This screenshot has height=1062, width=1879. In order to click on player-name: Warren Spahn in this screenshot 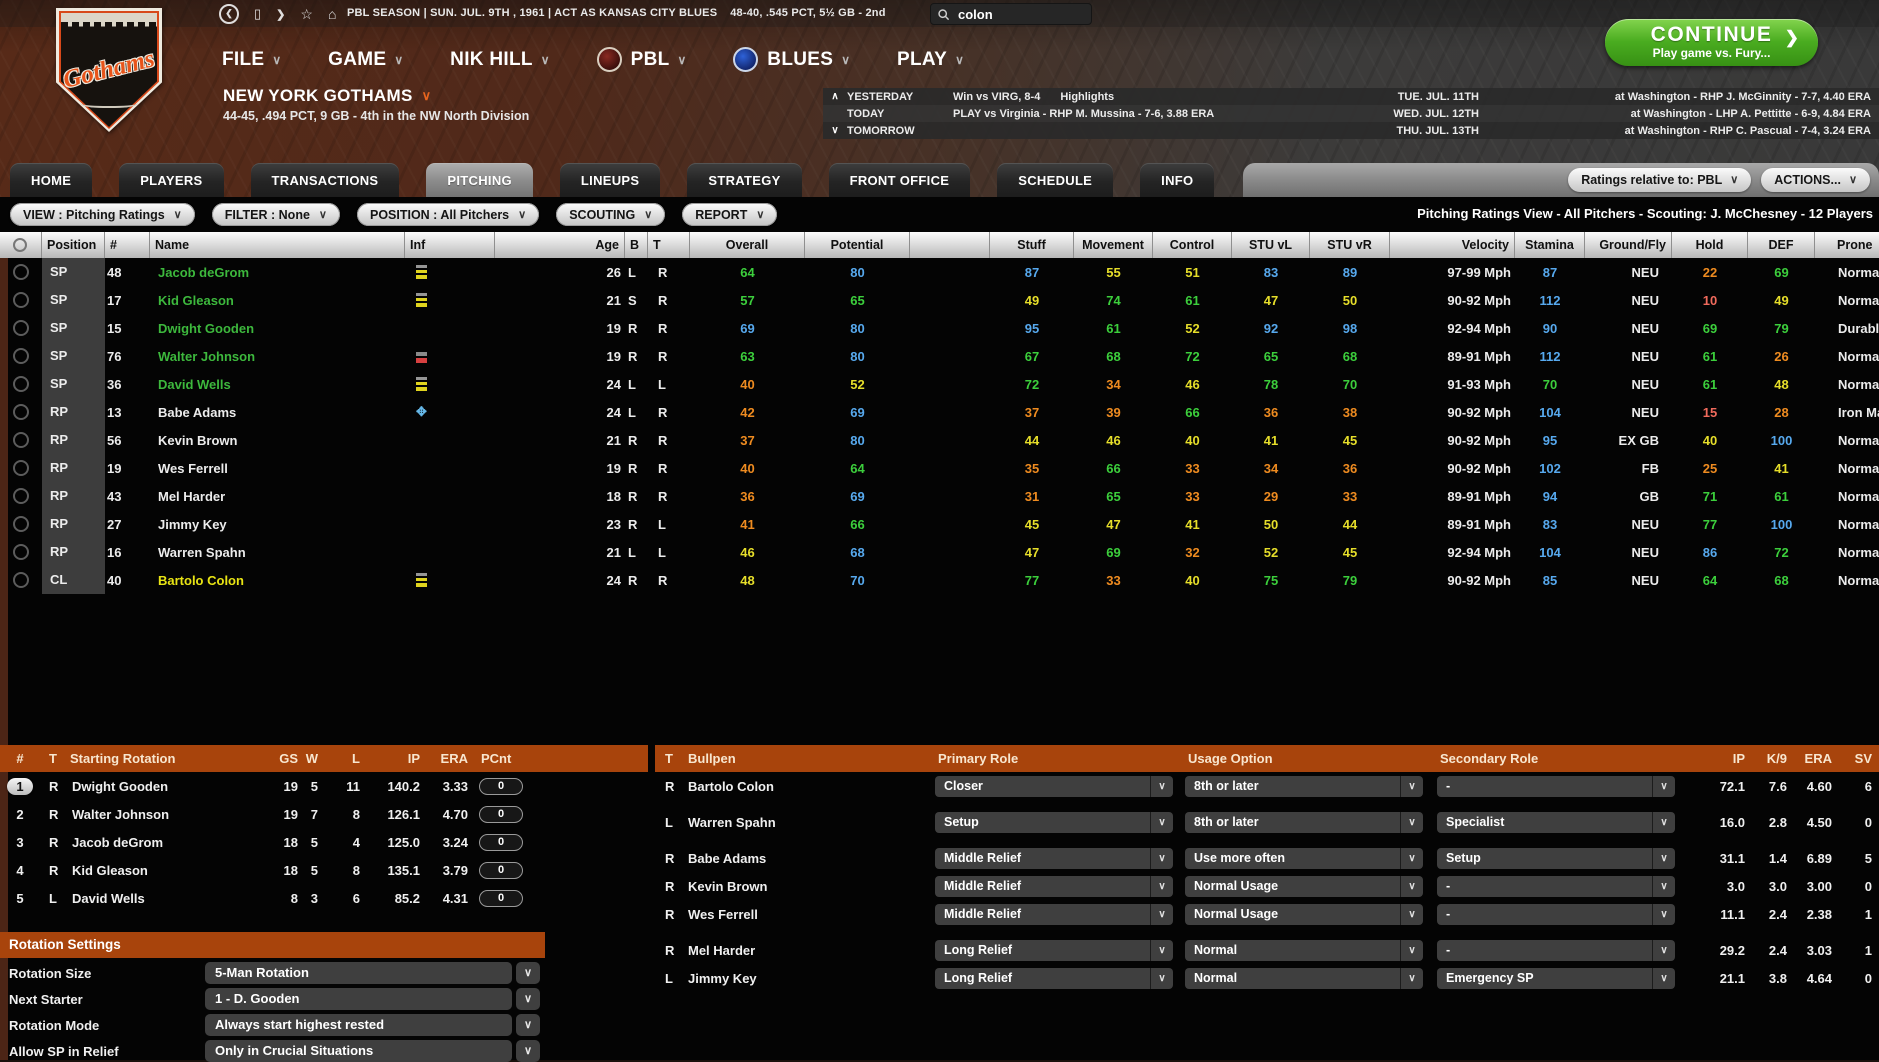, I will do `click(202, 552)`.